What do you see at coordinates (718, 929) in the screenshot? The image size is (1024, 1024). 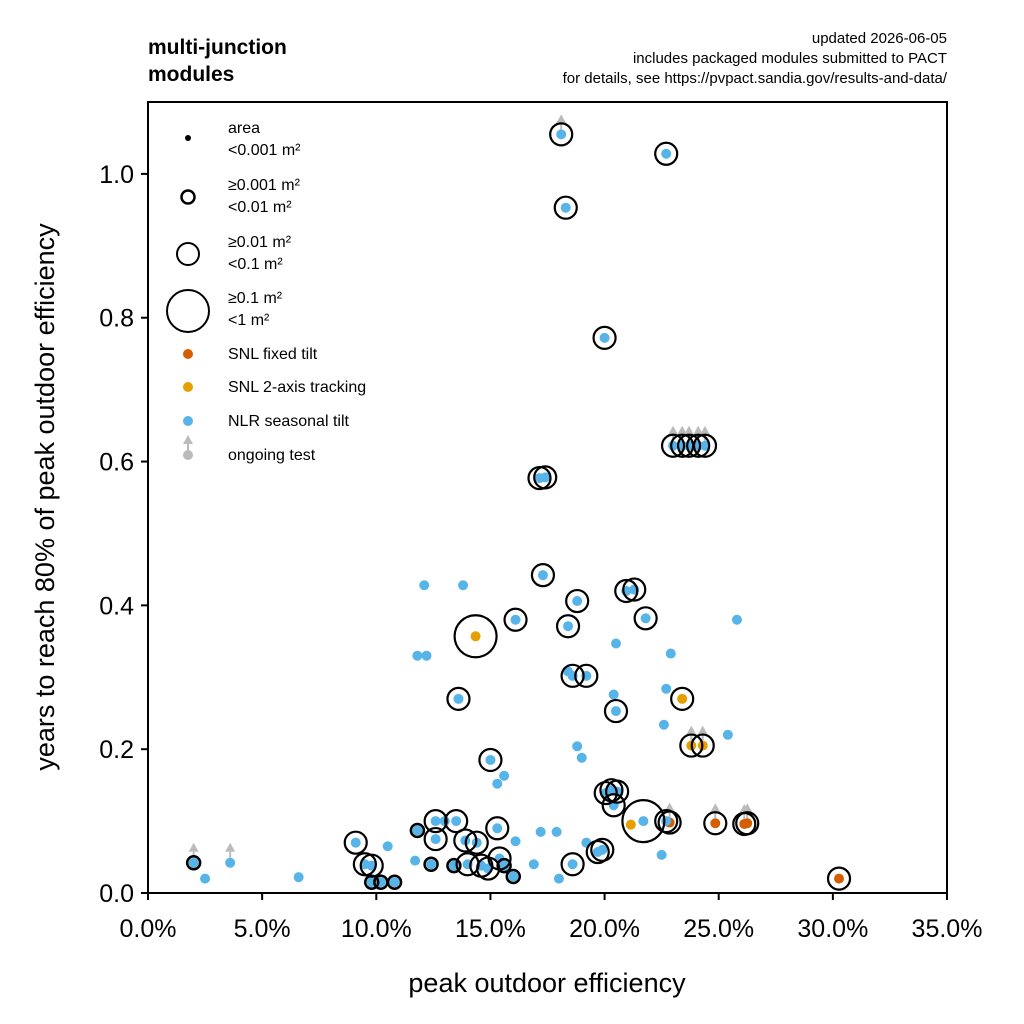 I see `x-tick-label: 25.0%` at bounding box center [718, 929].